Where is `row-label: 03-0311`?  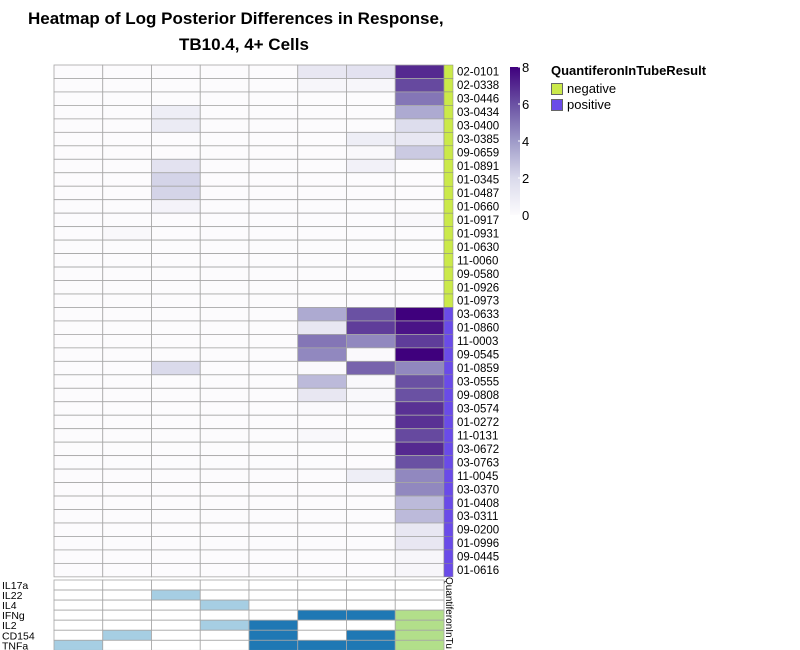 row-label: 03-0311 is located at coordinates (477, 517).